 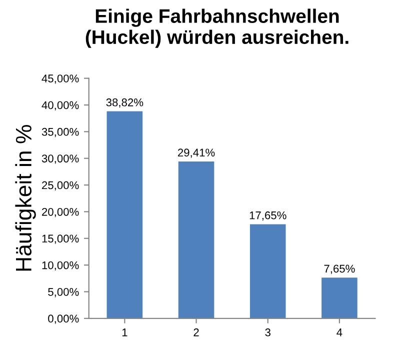 What do you see at coordinates (339, 332) in the screenshot?
I see `x-tick-label: 4` at bounding box center [339, 332].